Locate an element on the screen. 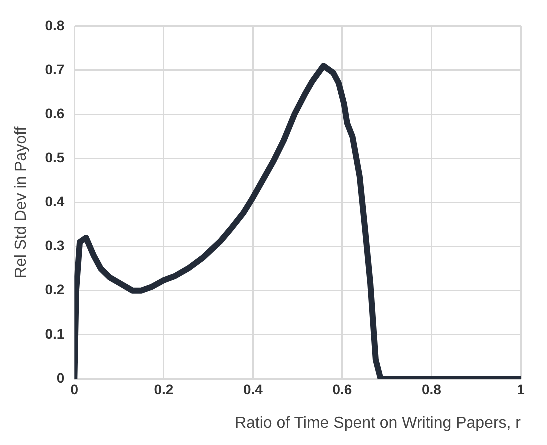 Image resolution: width=547 pixels, height=445 pixels. x-tick-label: 0.8 is located at coordinates (432, 389).